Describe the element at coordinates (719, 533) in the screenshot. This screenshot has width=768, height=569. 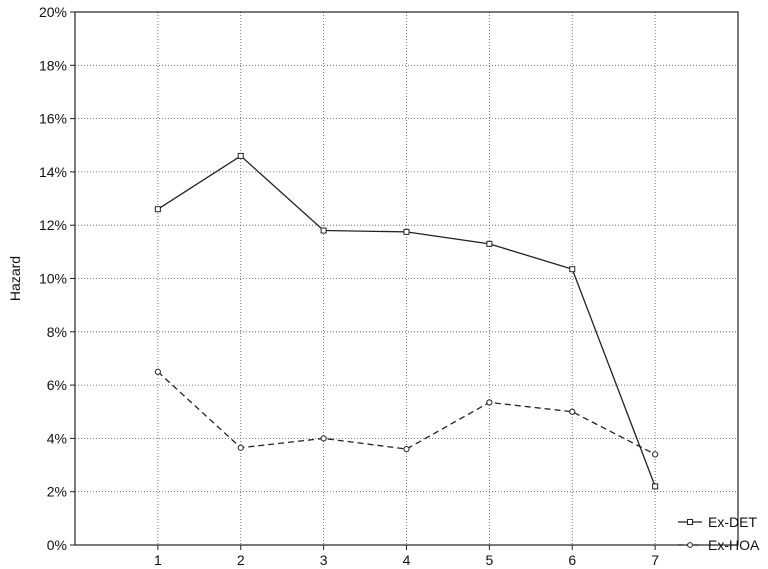
I see `legend: Ex-DET Ex-HOA` at that location.